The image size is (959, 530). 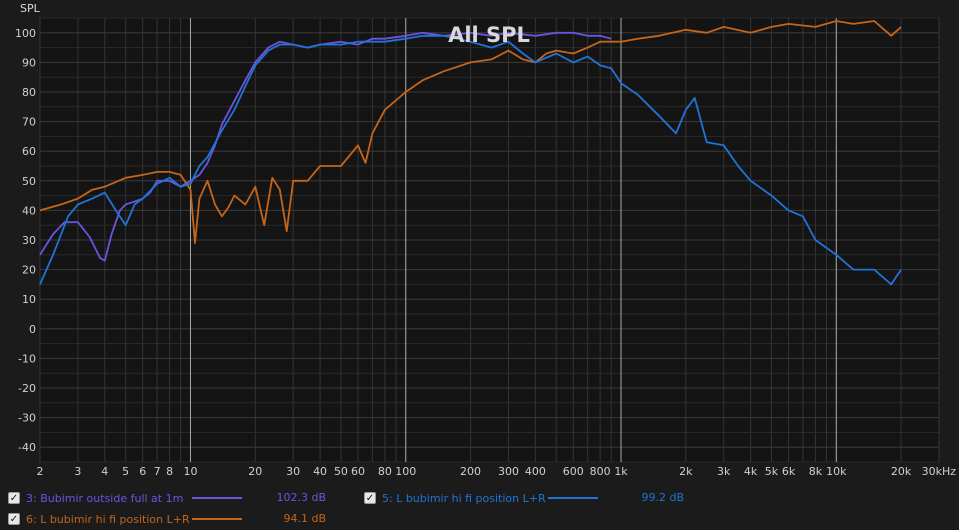 I want to click on y-tick-label: -30, so click(x=27, y=418).